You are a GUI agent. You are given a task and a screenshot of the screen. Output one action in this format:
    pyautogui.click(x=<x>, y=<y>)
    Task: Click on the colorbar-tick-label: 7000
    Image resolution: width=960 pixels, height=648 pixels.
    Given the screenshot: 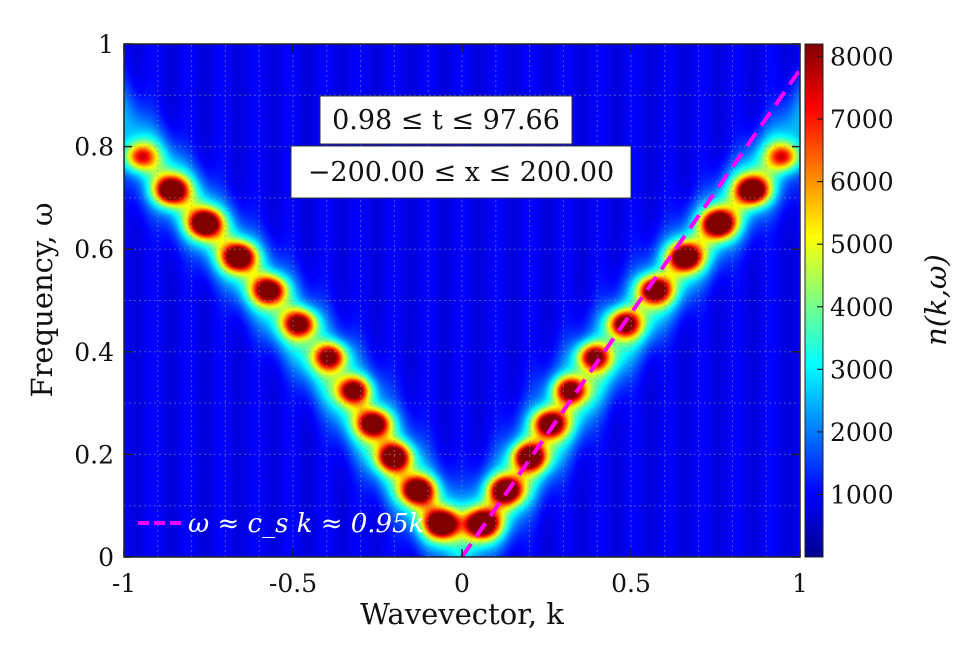 What is the action you would take?
    pyautogui.click(x=862, y=119)
    